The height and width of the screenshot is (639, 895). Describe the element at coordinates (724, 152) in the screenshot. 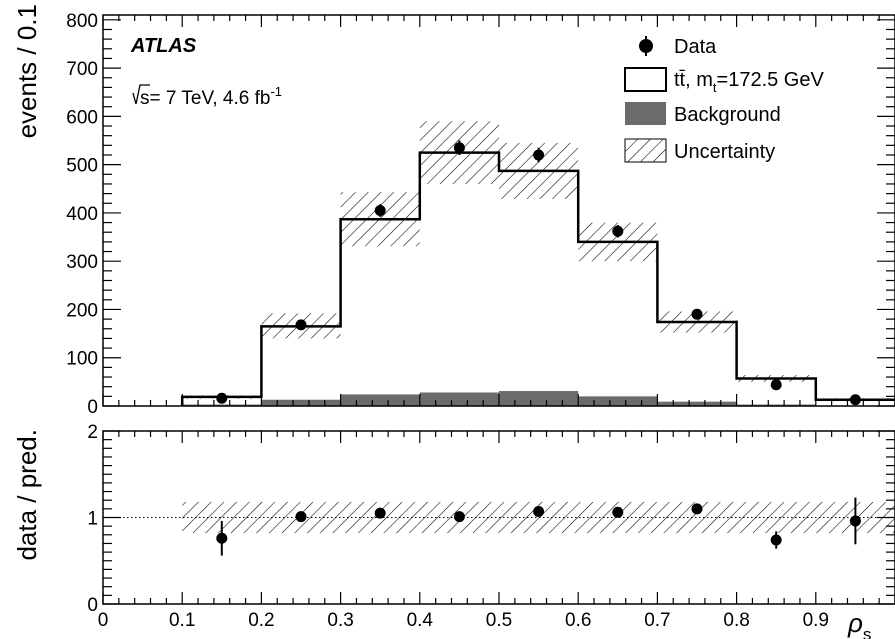

I see `legend-uncertainty-label: Uncertainty` at that location.